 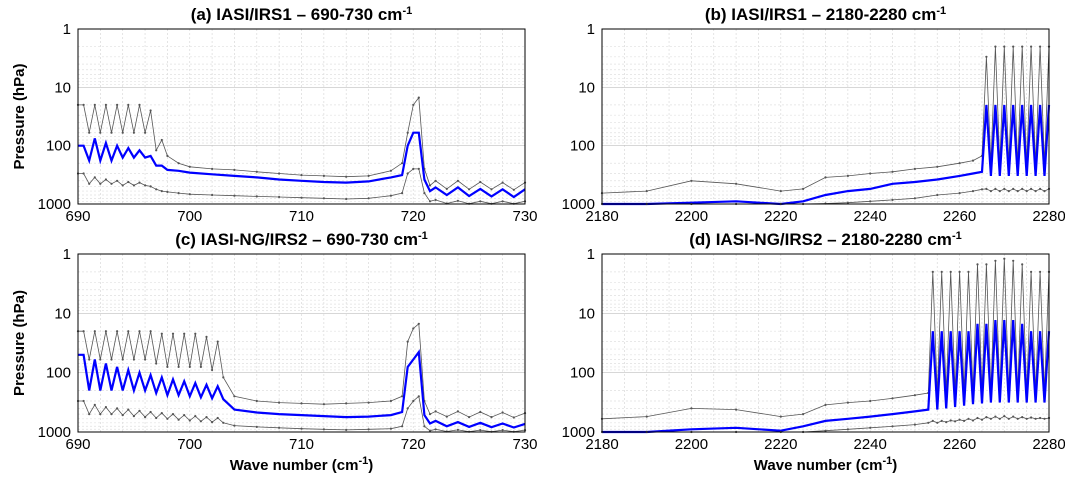 I want to click on x-tick-label: 710, so click(x=301, y=444).